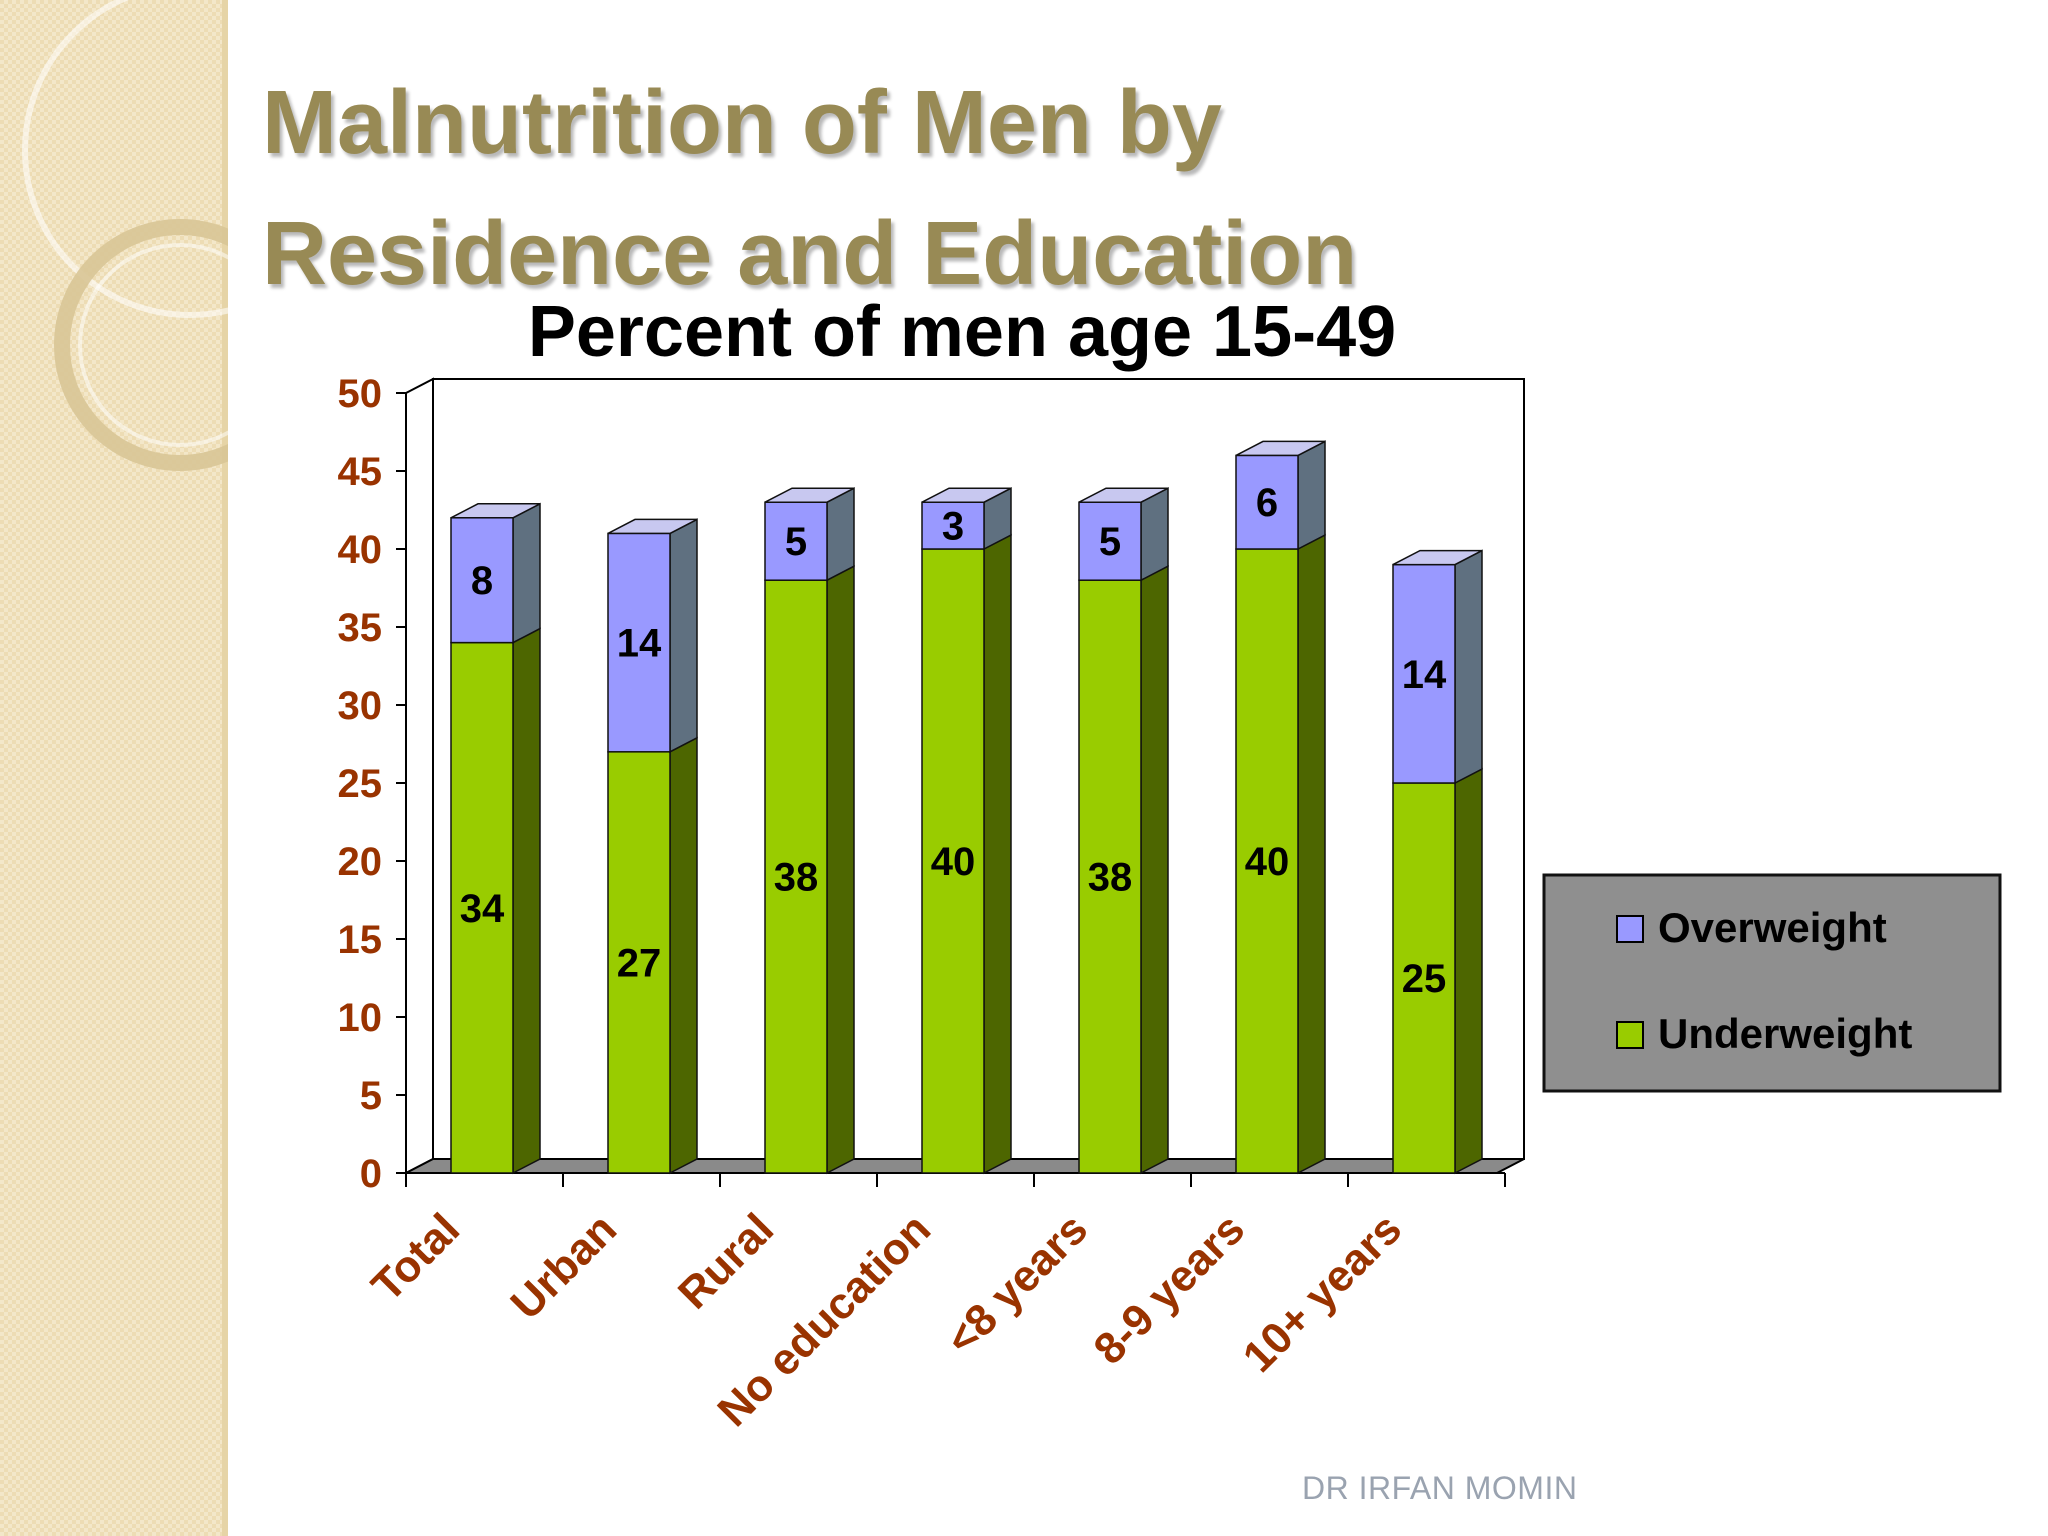 This screenshot has height=1536, width=2048. What do you see at coordinates (360, 394) in the screenshot?
I see `y-tick-label: 50` at bounding box center [360, 394].